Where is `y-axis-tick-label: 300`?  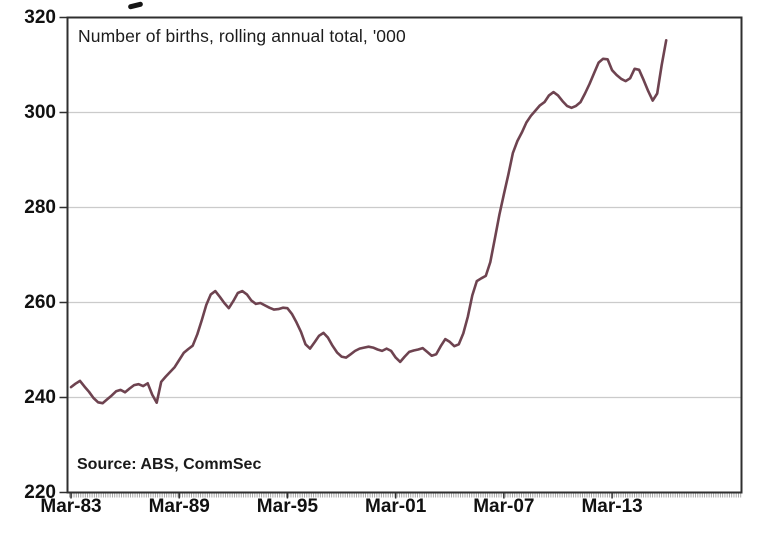
y-axis-tick-label: 300 is located at coordinates (40, 112).